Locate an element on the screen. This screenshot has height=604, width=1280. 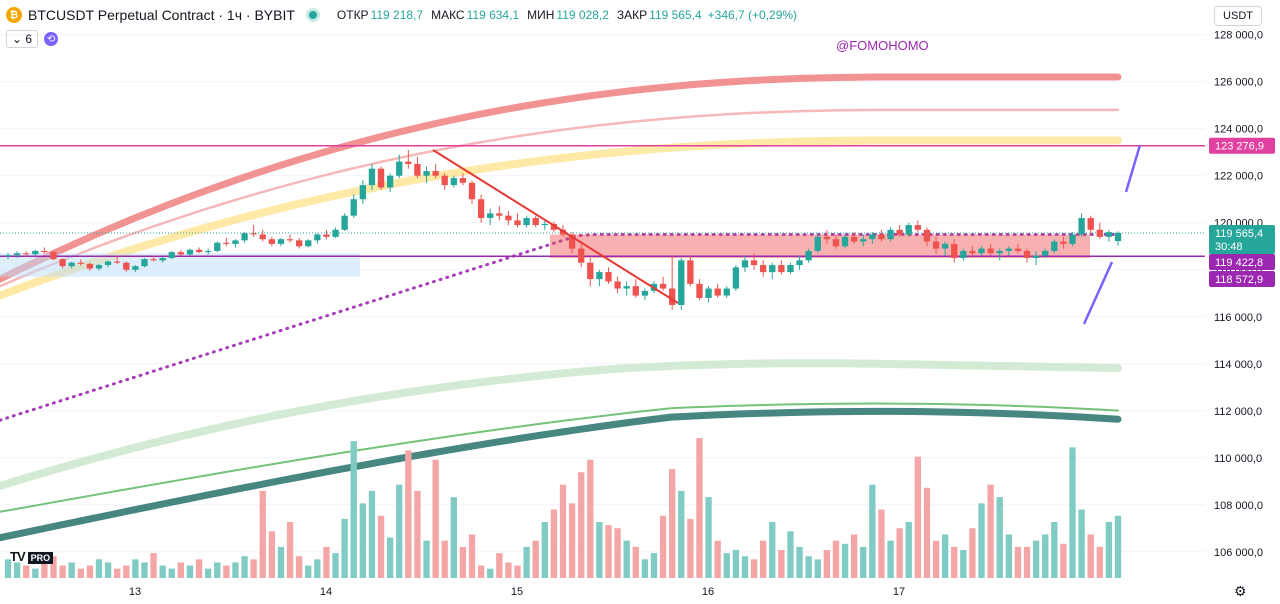
refresh-icon: ⟲ is located at coordinates (51, 39).